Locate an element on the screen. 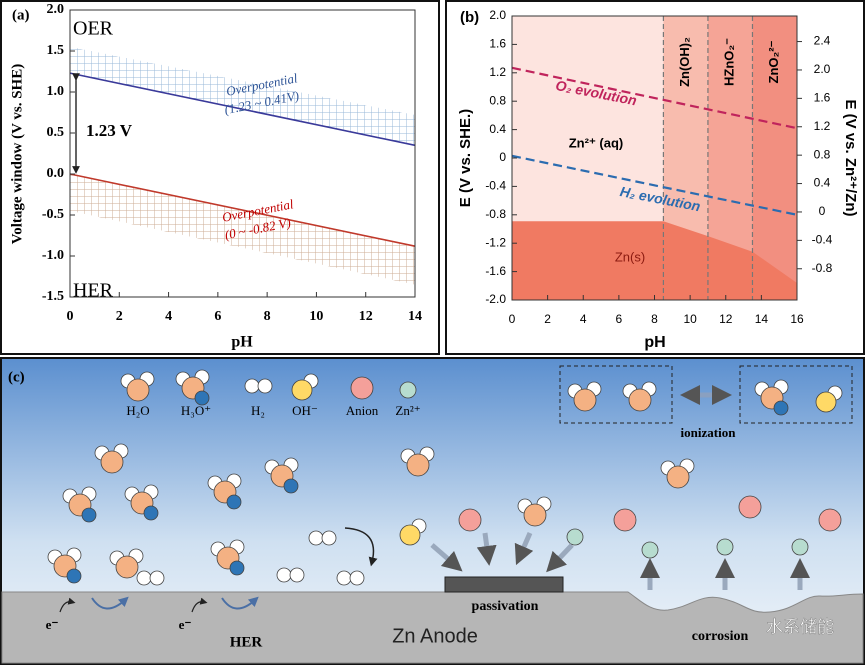  electron-arrow is located at coordinates (199, 605).